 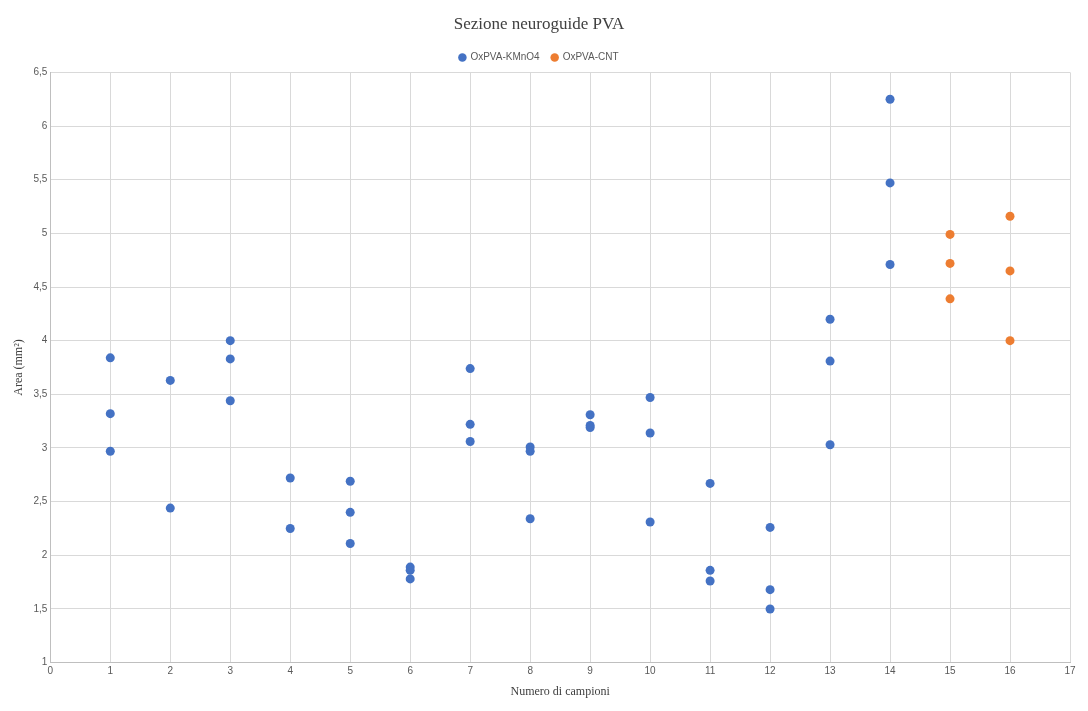 What do you see at coordinates (410, 671) in the screenshot?
I see `x-tick-label: 6` at bounding box center [410, 671].